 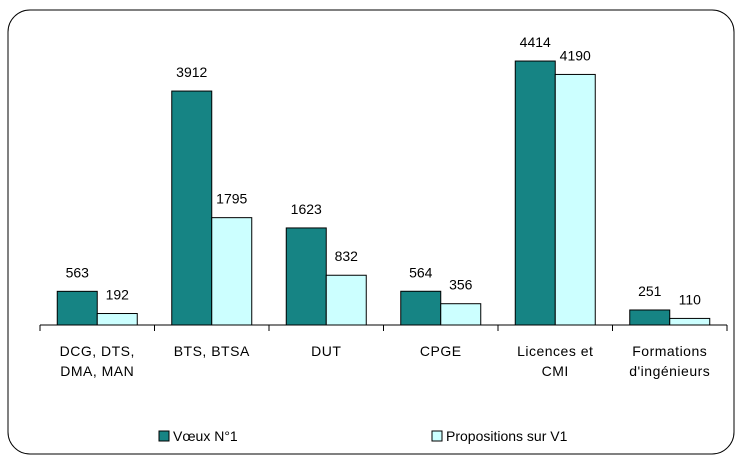 What do you see at coordinates (97, 361) in the screenshot?
I see `x-tick-label: DCG, DTS, DMA, MAN` at bounding box center [97, 361].